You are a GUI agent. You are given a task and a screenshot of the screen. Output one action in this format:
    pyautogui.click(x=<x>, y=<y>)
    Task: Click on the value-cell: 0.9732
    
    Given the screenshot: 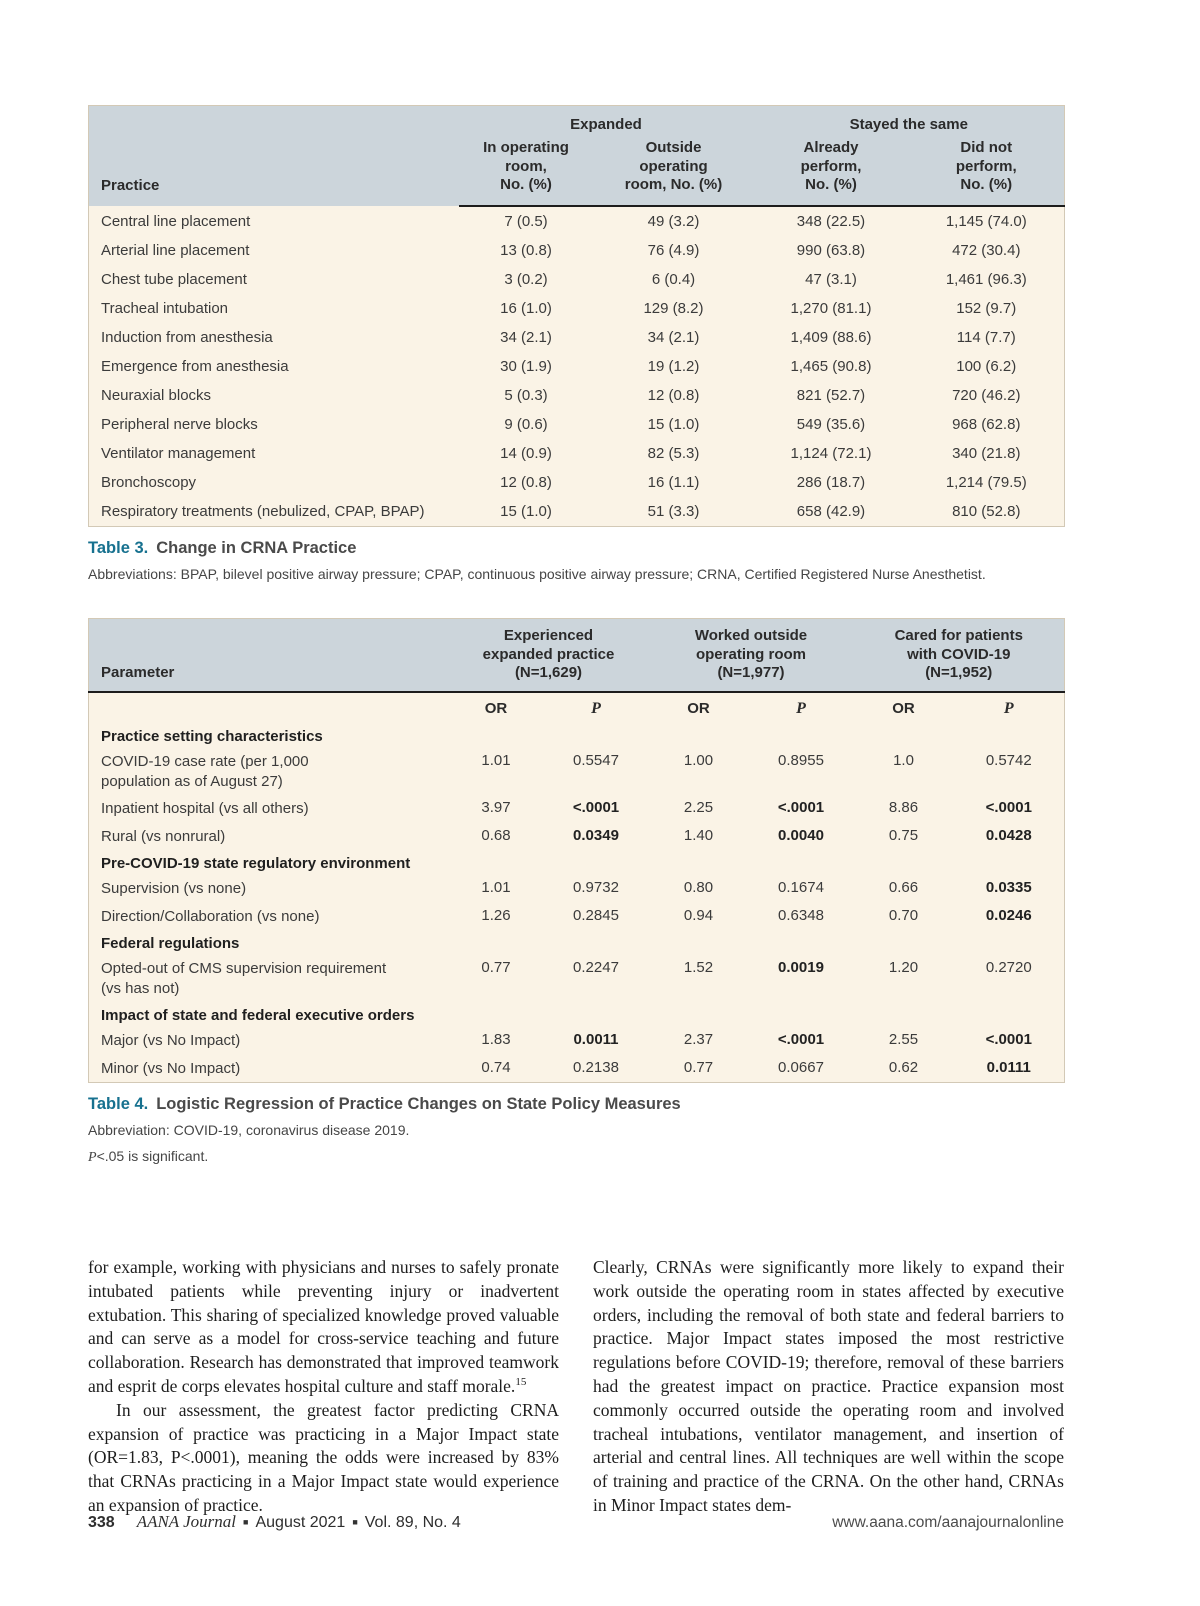 What is the action you would take?
    pyautogui.click(x=596, y=888)
    